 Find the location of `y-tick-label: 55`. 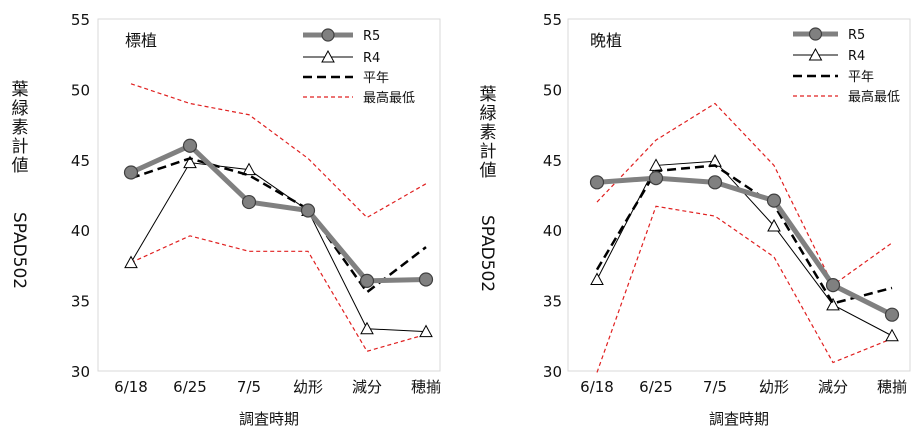

y-tick-label: 55 is located at coordinates (552, 20).